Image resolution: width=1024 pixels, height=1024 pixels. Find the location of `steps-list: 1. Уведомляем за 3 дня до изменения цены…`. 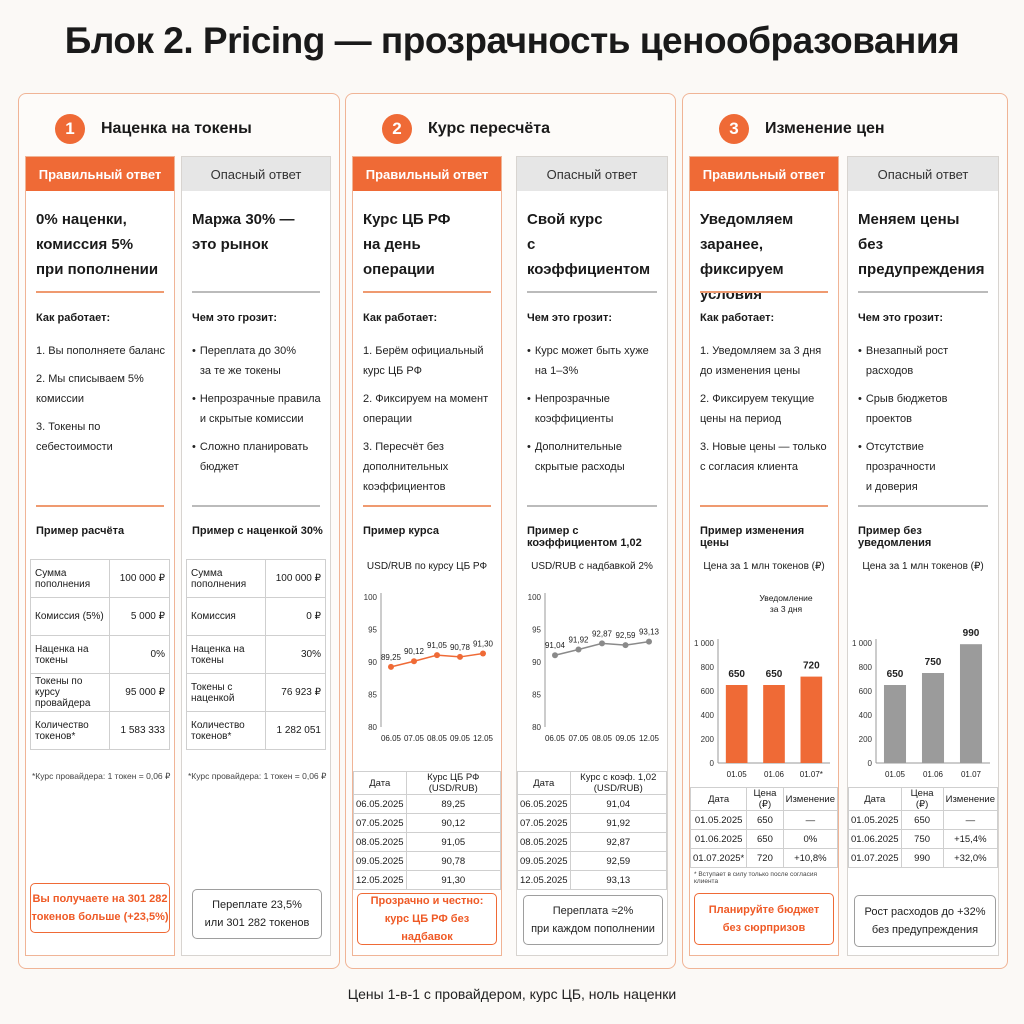

steps-list: 1. Уведомляем за 3 дня до изменения цены… is located at coordinates (766, 413).